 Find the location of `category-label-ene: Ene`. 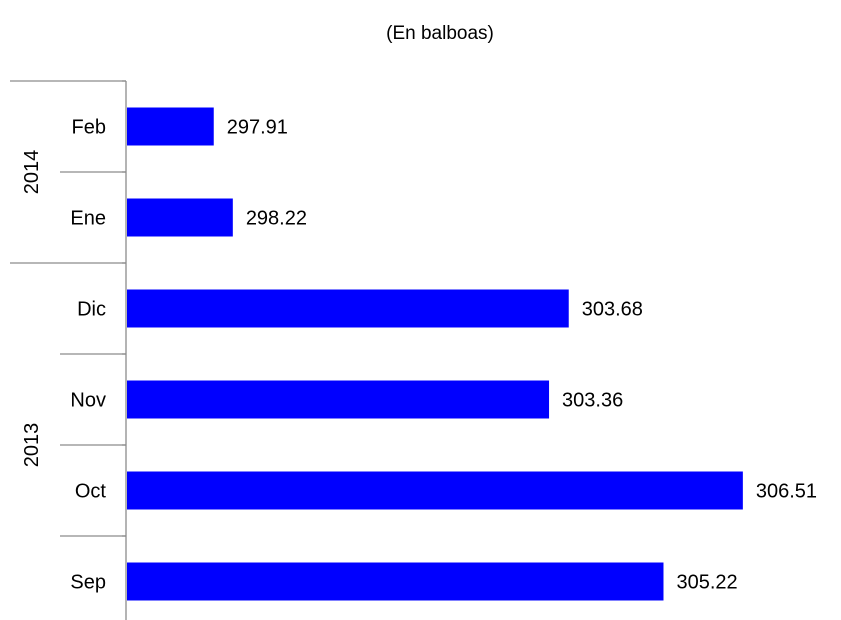

category-label-ene: Ene is located at coordinates (88, 219).